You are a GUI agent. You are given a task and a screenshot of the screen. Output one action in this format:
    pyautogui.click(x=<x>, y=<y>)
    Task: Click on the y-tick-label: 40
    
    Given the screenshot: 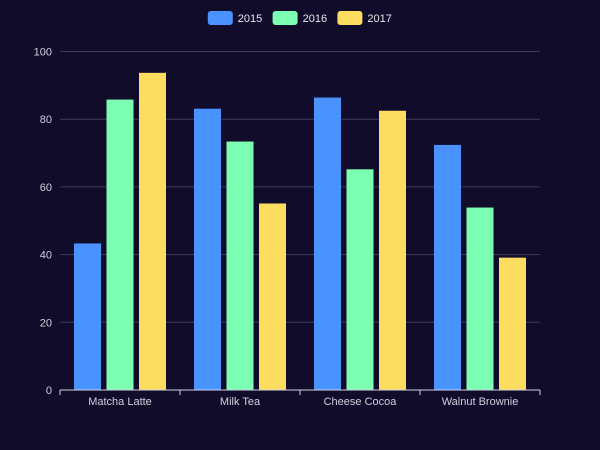 What is the action you would take?
    pyautogui.click(x=46, y=256)
    